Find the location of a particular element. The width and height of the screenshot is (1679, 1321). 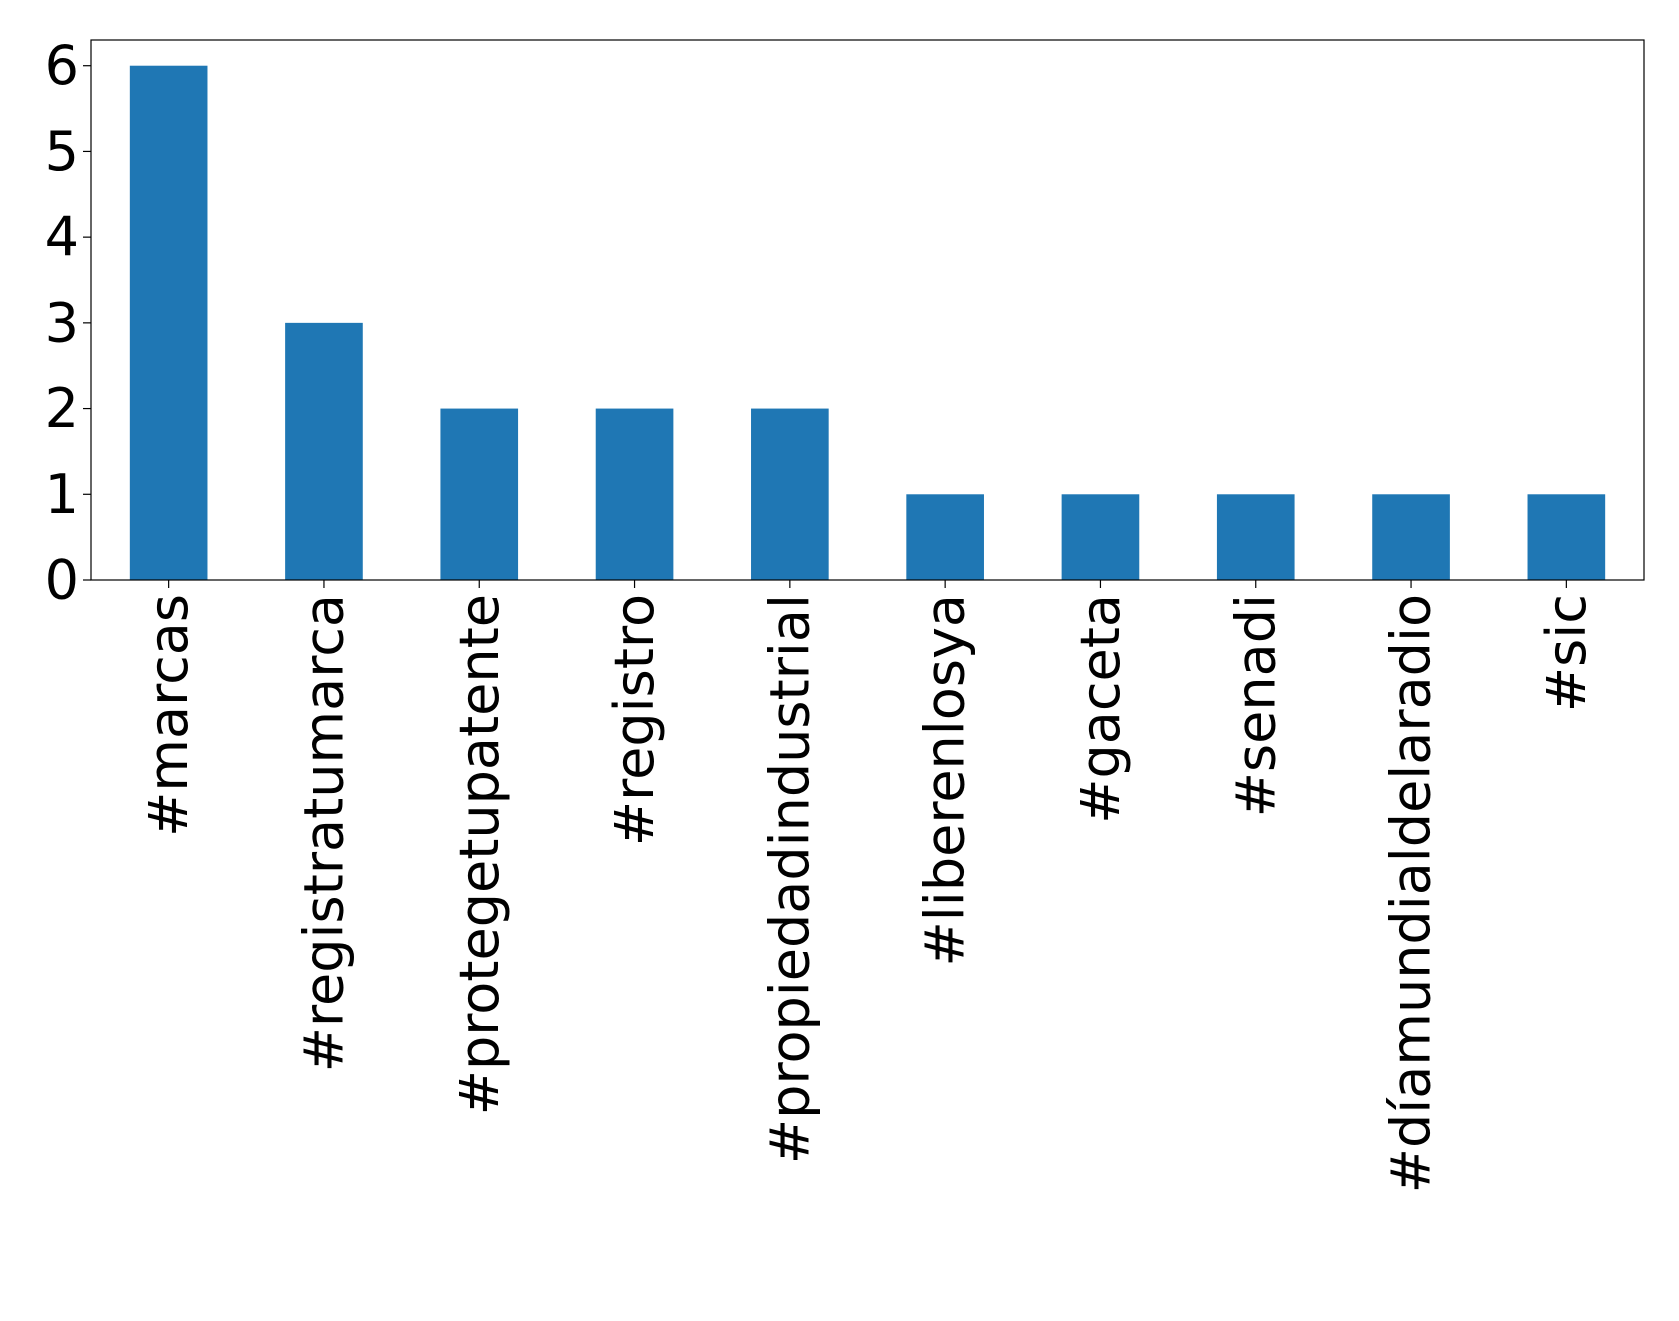

y-tick-label: 4 is located at coordinates (62, 237).